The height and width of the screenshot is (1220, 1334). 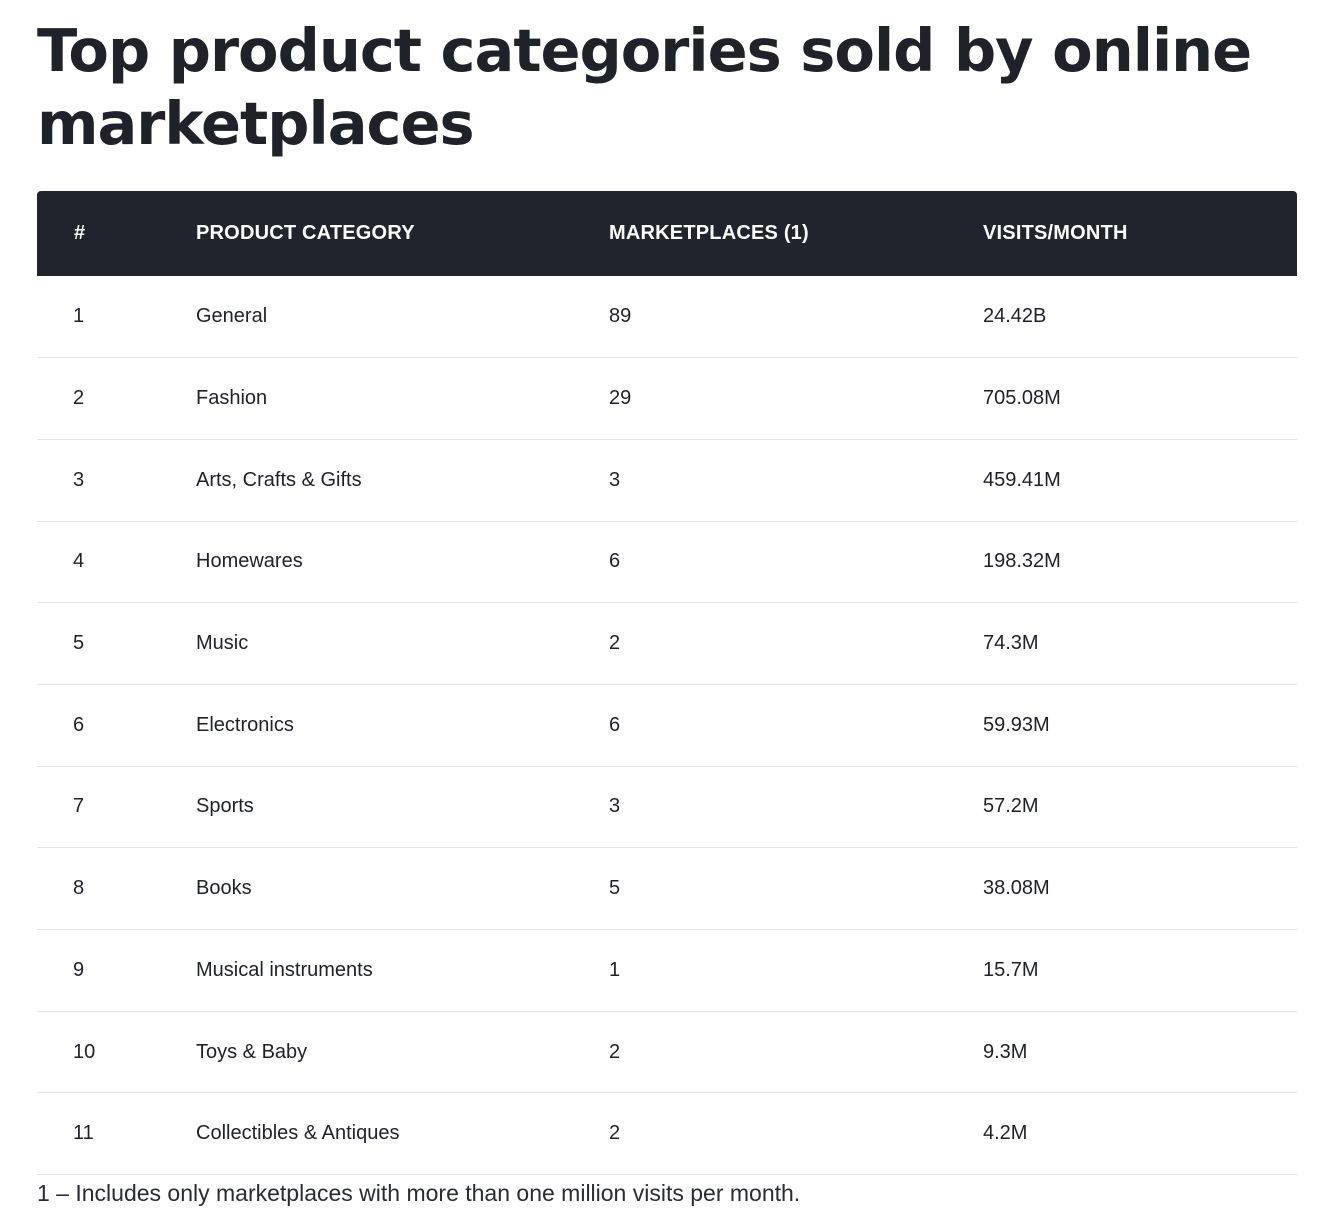 What do you see at coordinates (615, 969) in the screenshot?
I see `marketplaces-cell: 1` at bounding box center [615, 969].